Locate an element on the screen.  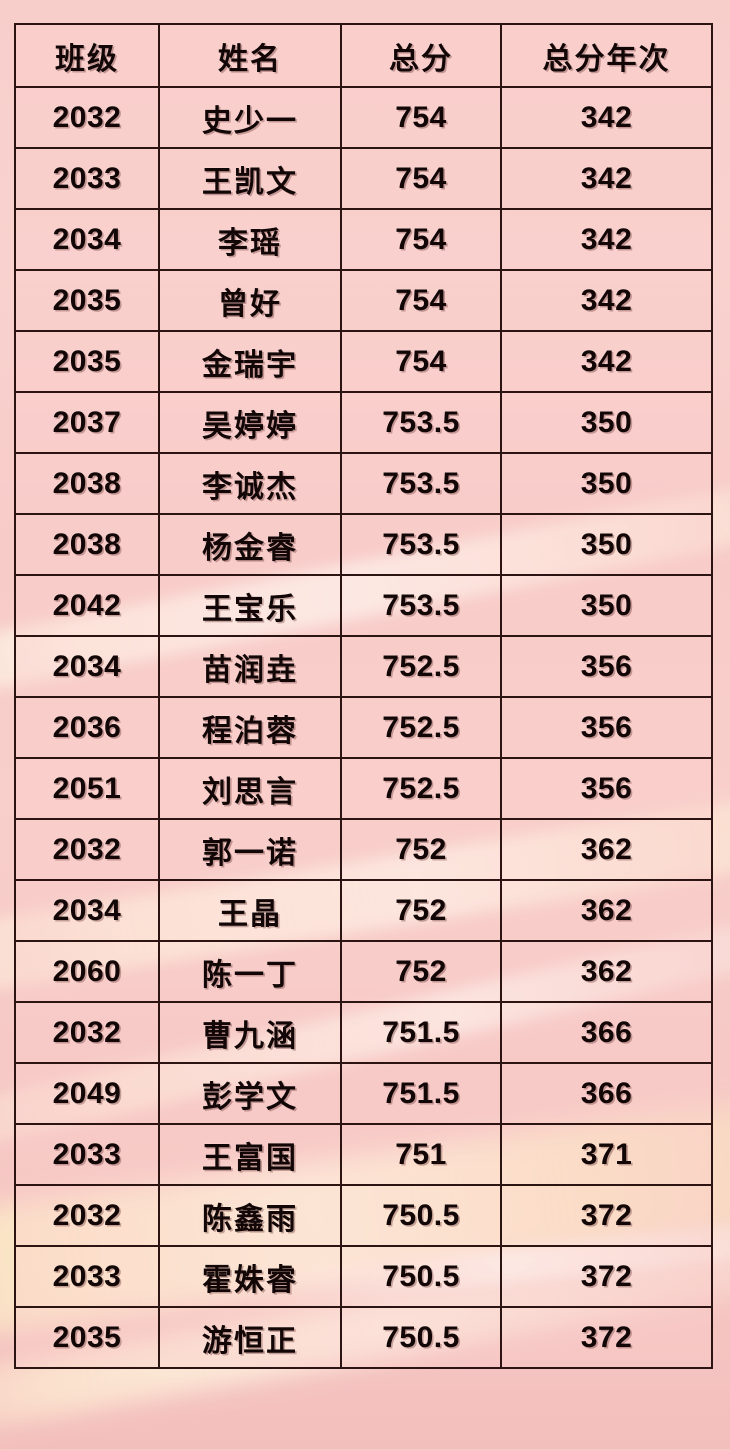
table-row: 2049 彭学文 751.5 366 is located at coordinates (363, 1093).